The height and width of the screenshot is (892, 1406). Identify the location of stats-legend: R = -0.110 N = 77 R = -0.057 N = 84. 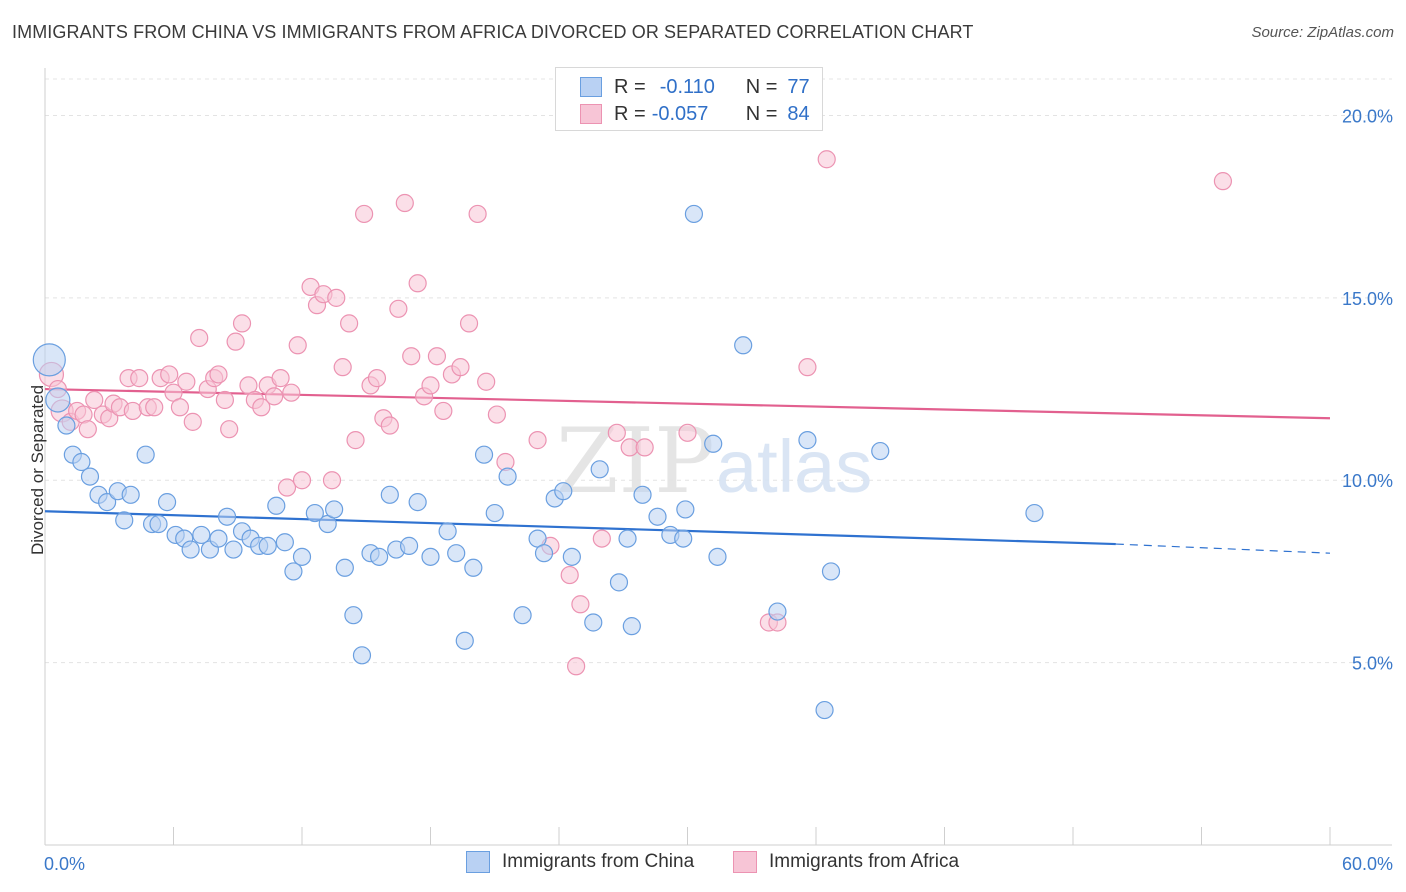
(689, 99).